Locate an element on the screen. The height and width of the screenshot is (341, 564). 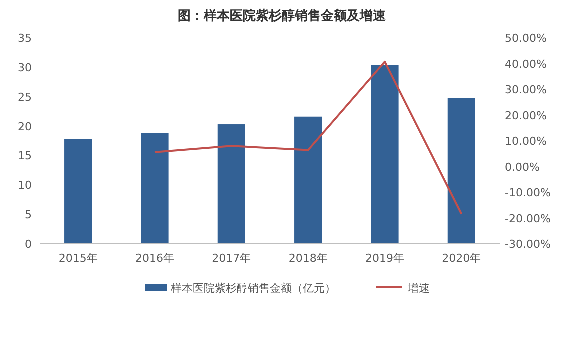
y2-tick-label: 30.00% is located at coordinates (526, 90).